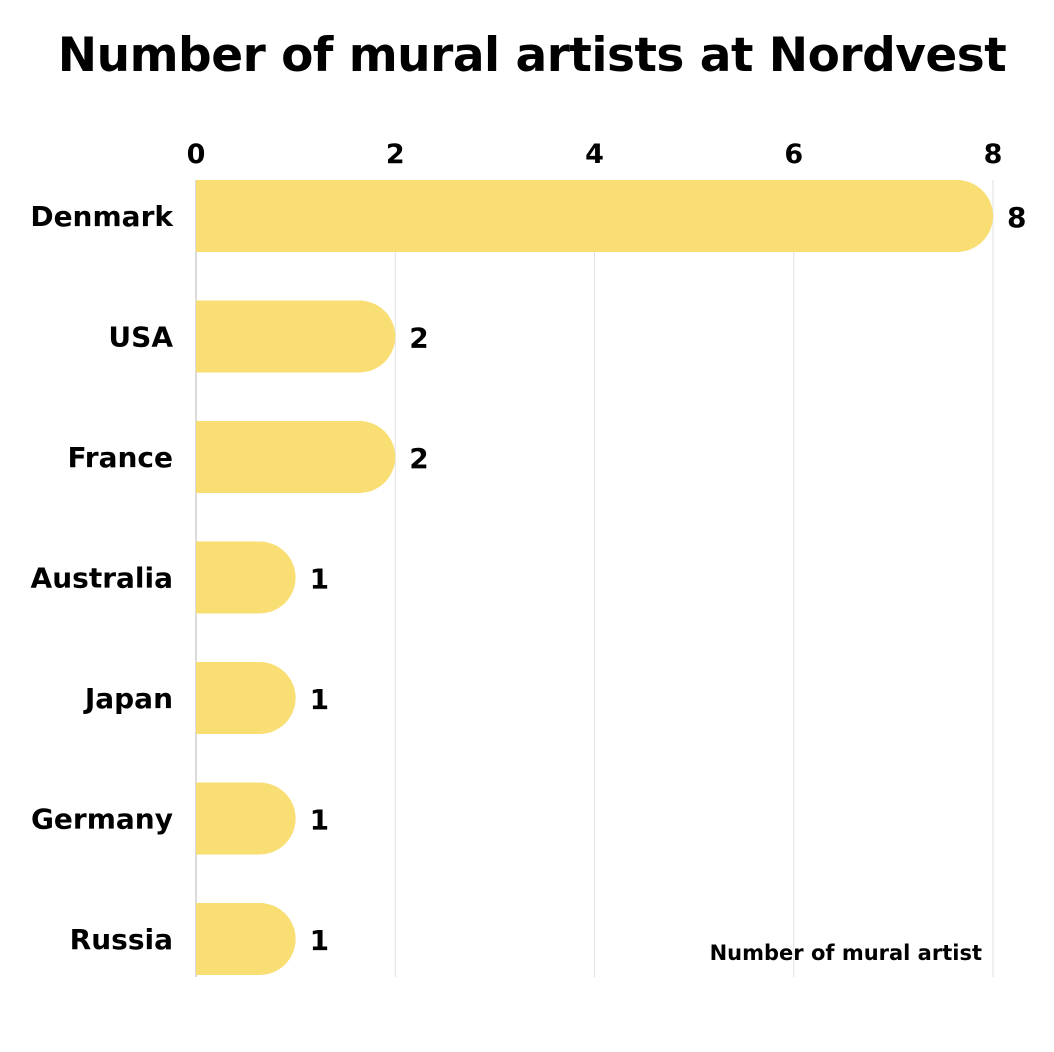 The width and height of the screenshot is (1054, 1052). Describe the element at coordinates (319, 820) in the screenshot. I see `value-label-germany: 1` at that location.